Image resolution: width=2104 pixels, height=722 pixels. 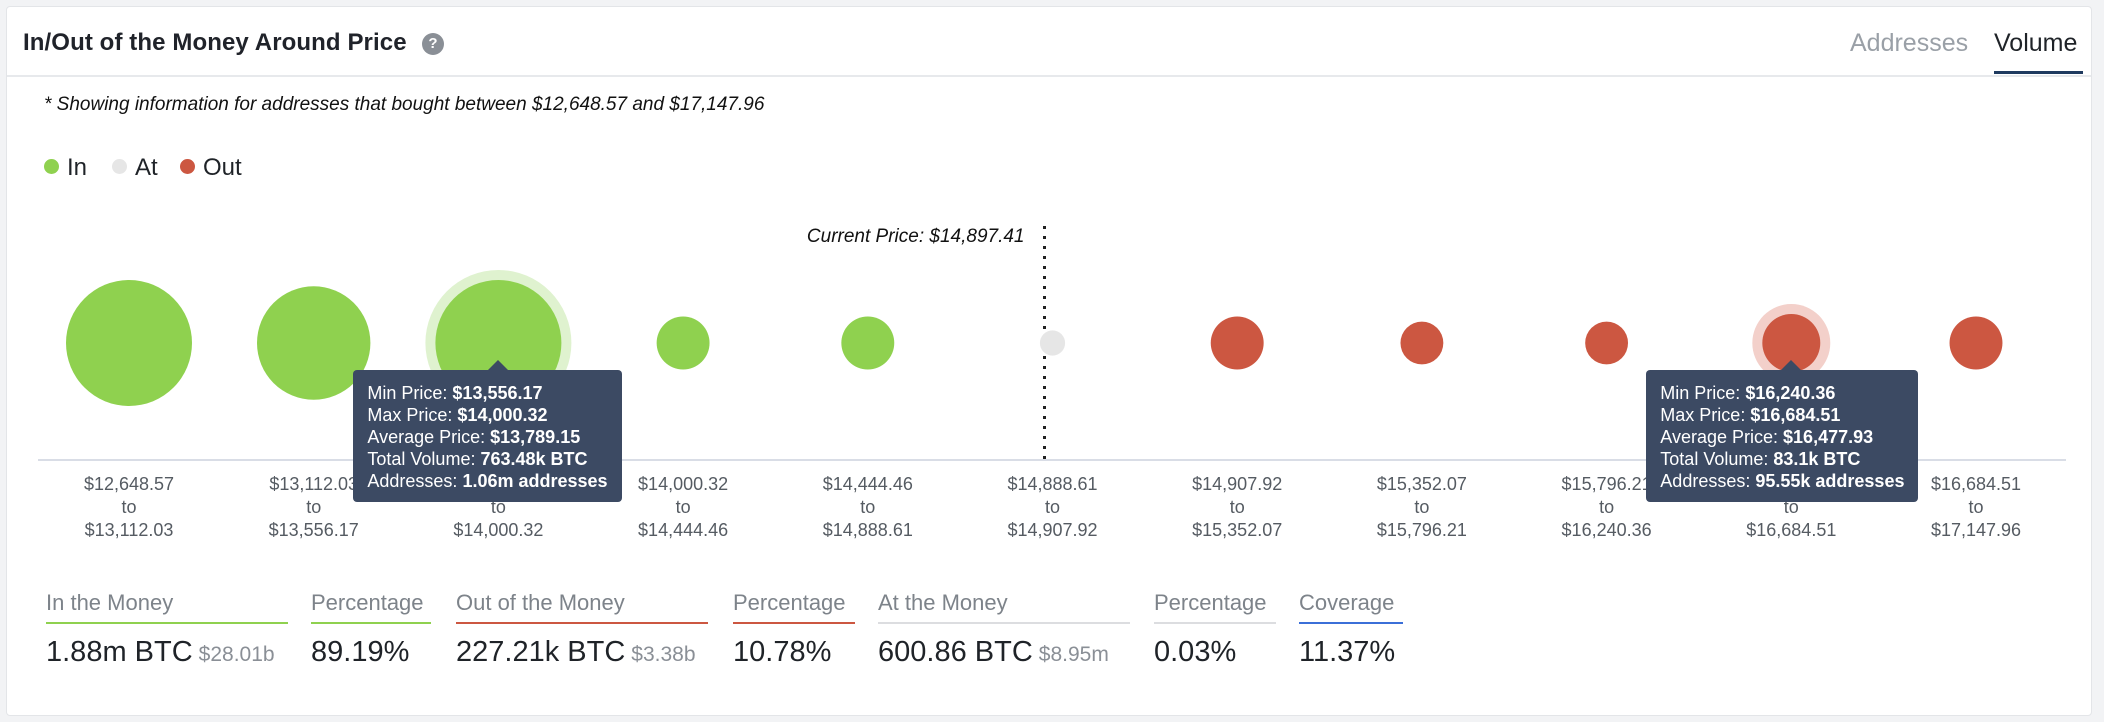 What do you see at coordinates (955, 652) in the screenshot?
I see `stat-value-main: 600.86 BTC` at bounding box center [955, 652].